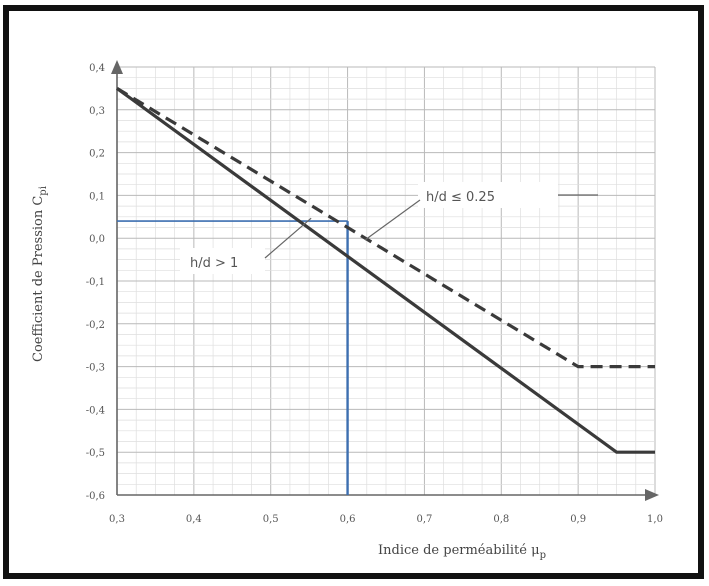 The image size is (709, 586). What do you see at coordinates (40, 274) in the screenshot?
I see `y-axis-title: Coefficient de Pression Cpi` at bounding box center [40, 274].